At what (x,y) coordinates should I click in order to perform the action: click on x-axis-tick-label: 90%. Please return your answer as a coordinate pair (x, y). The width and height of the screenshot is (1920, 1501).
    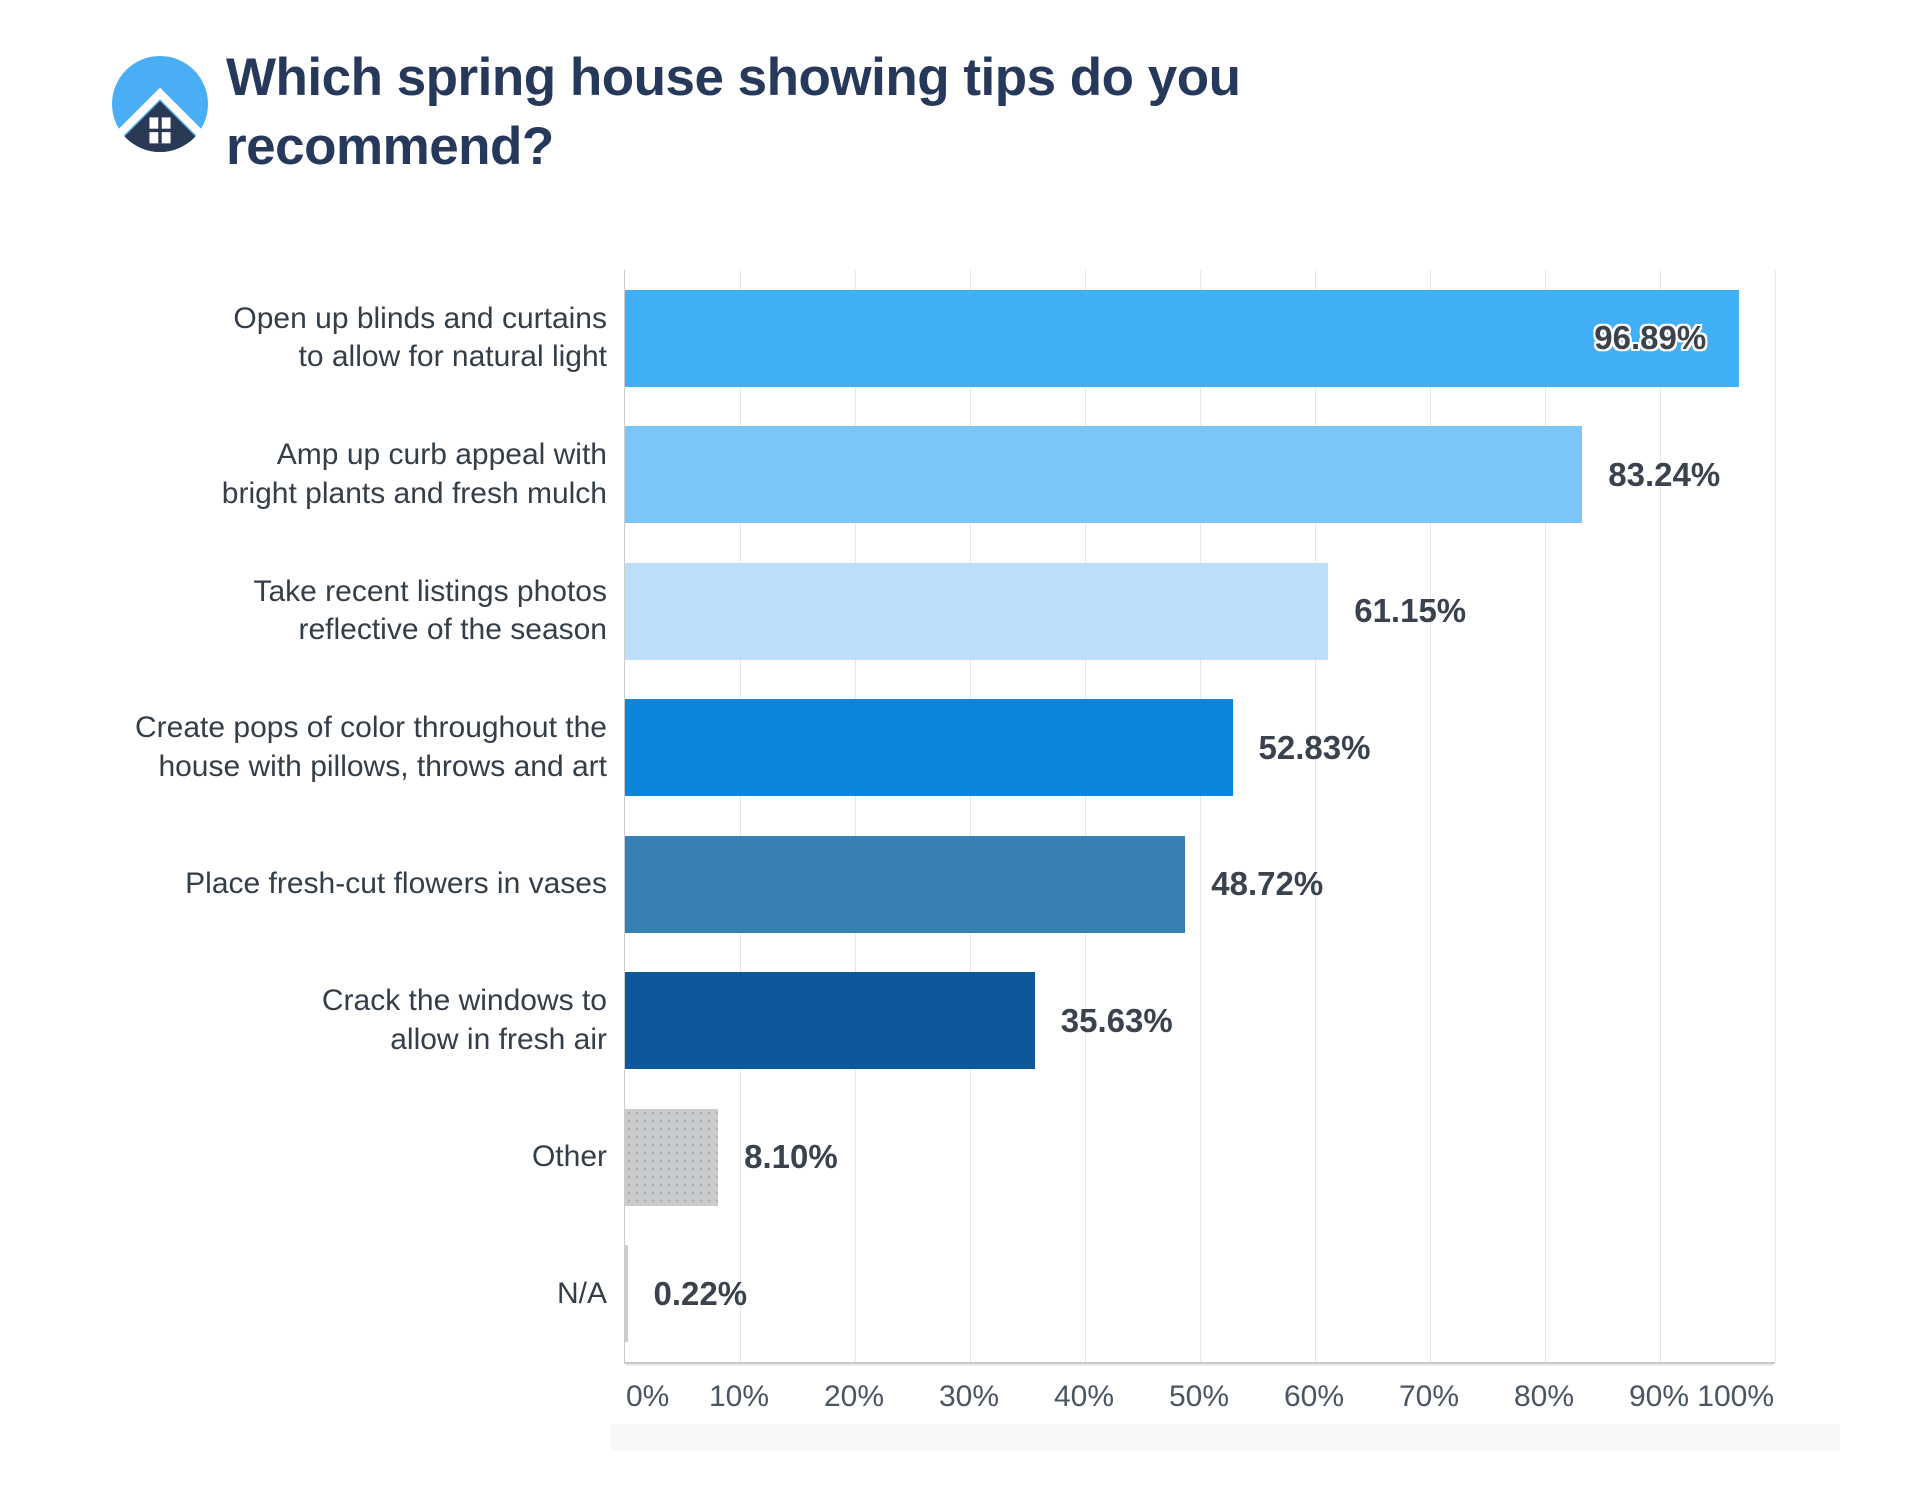
    Looking at the image, I should click on (1659, 1396).